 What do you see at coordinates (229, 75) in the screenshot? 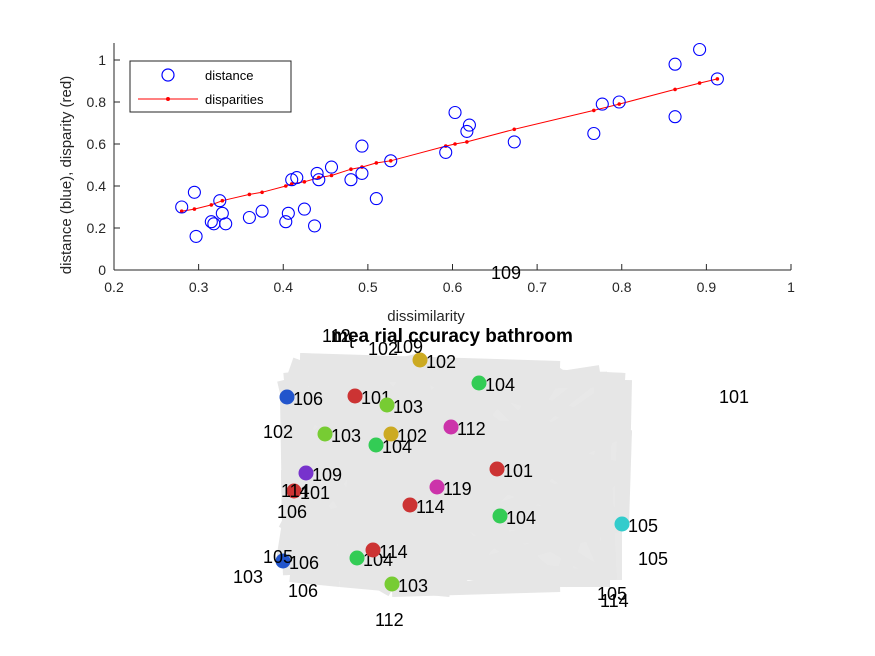
I see `legend-distance-label: distance` at bounding box center [229, 75].